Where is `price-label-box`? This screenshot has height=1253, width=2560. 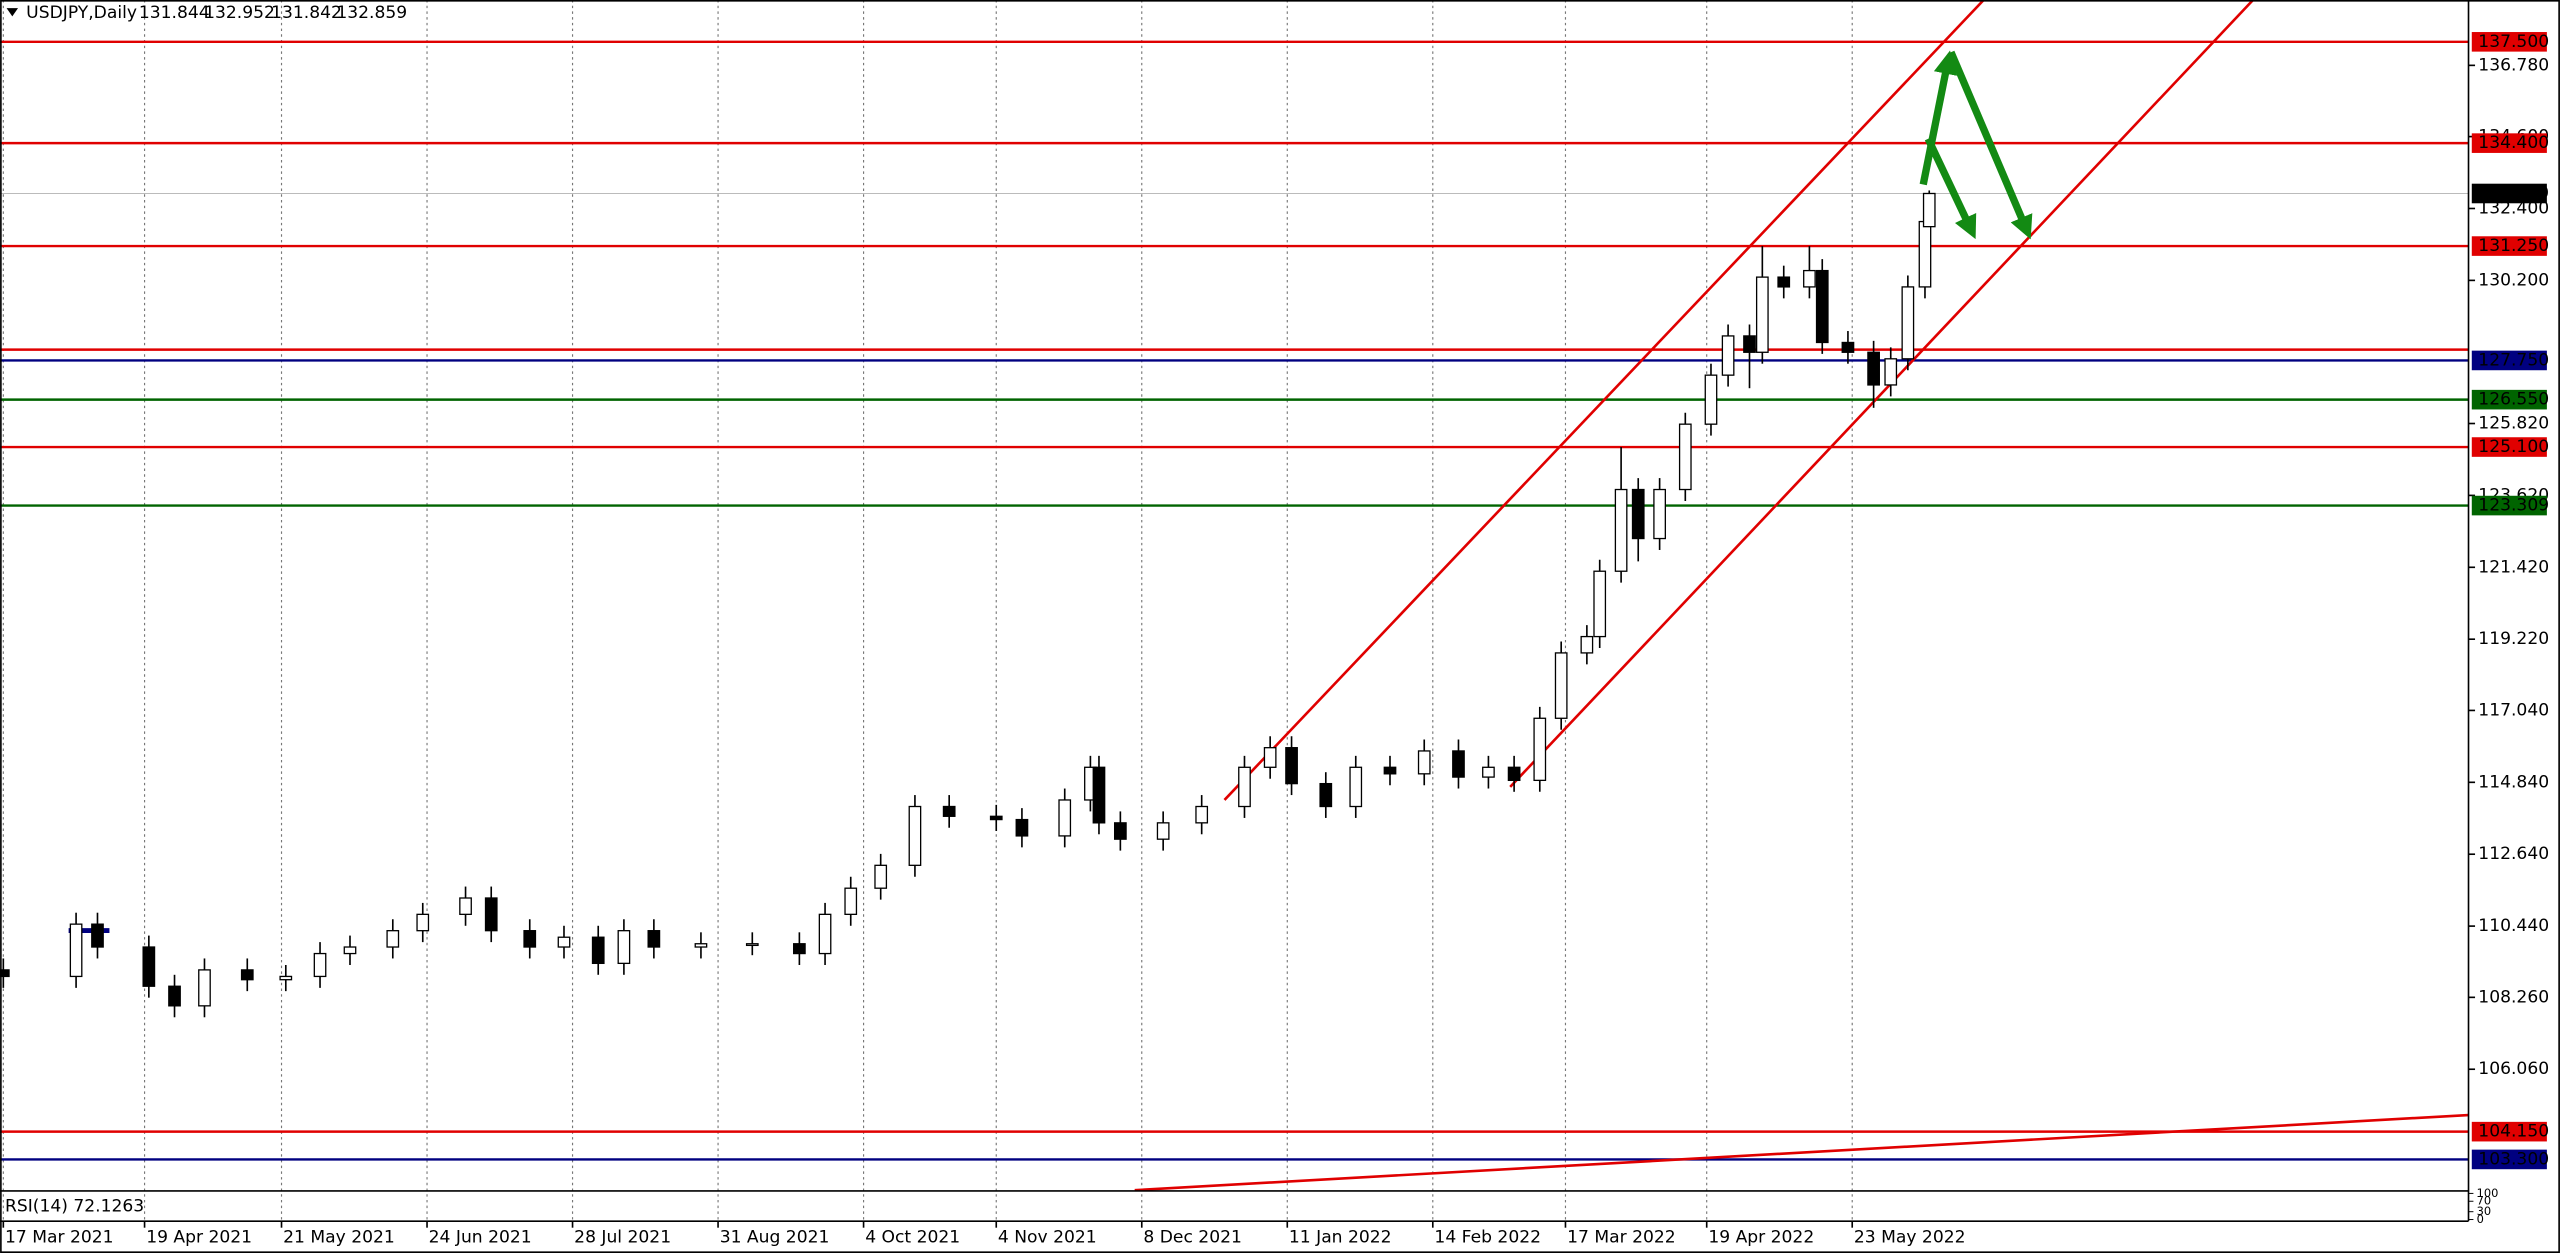 price-label-box is located at coordinates (2509, 193).